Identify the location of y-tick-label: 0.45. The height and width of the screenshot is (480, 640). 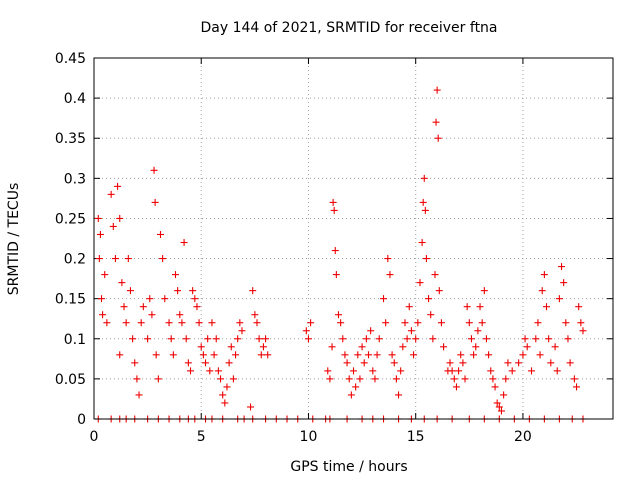
(70, 59).